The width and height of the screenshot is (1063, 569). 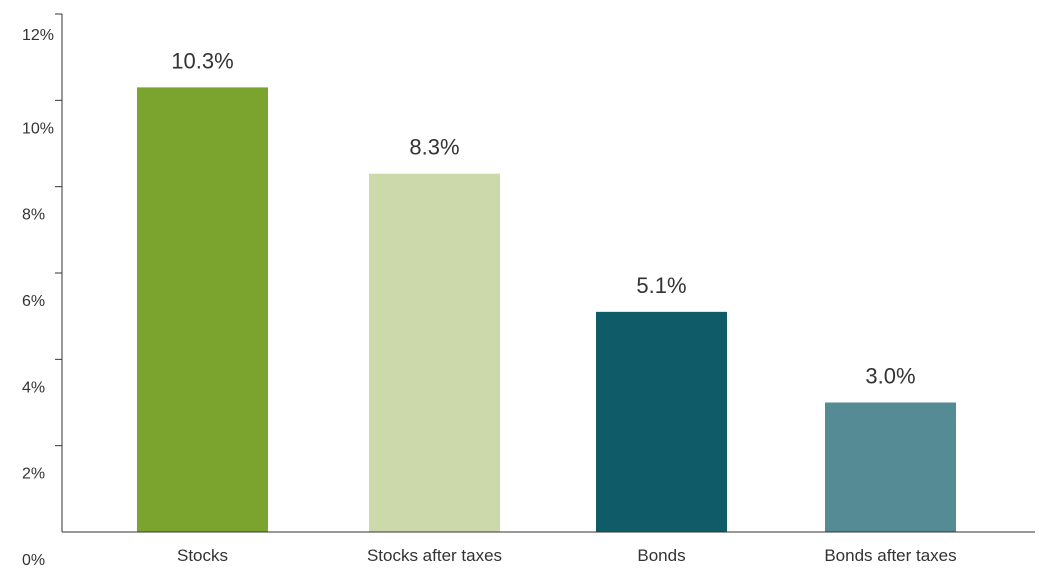 I want to click on x-category-label: Bonds after taxes, so click(x=890, y=555).